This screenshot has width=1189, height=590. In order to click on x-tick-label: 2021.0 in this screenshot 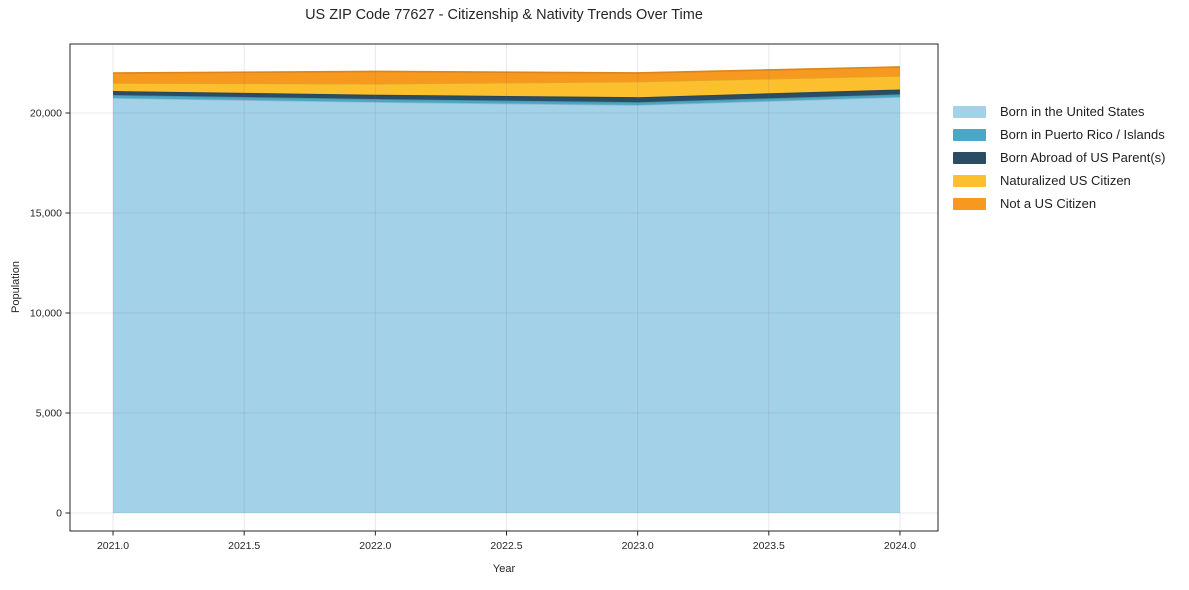, I will do `click(113, 546)`.